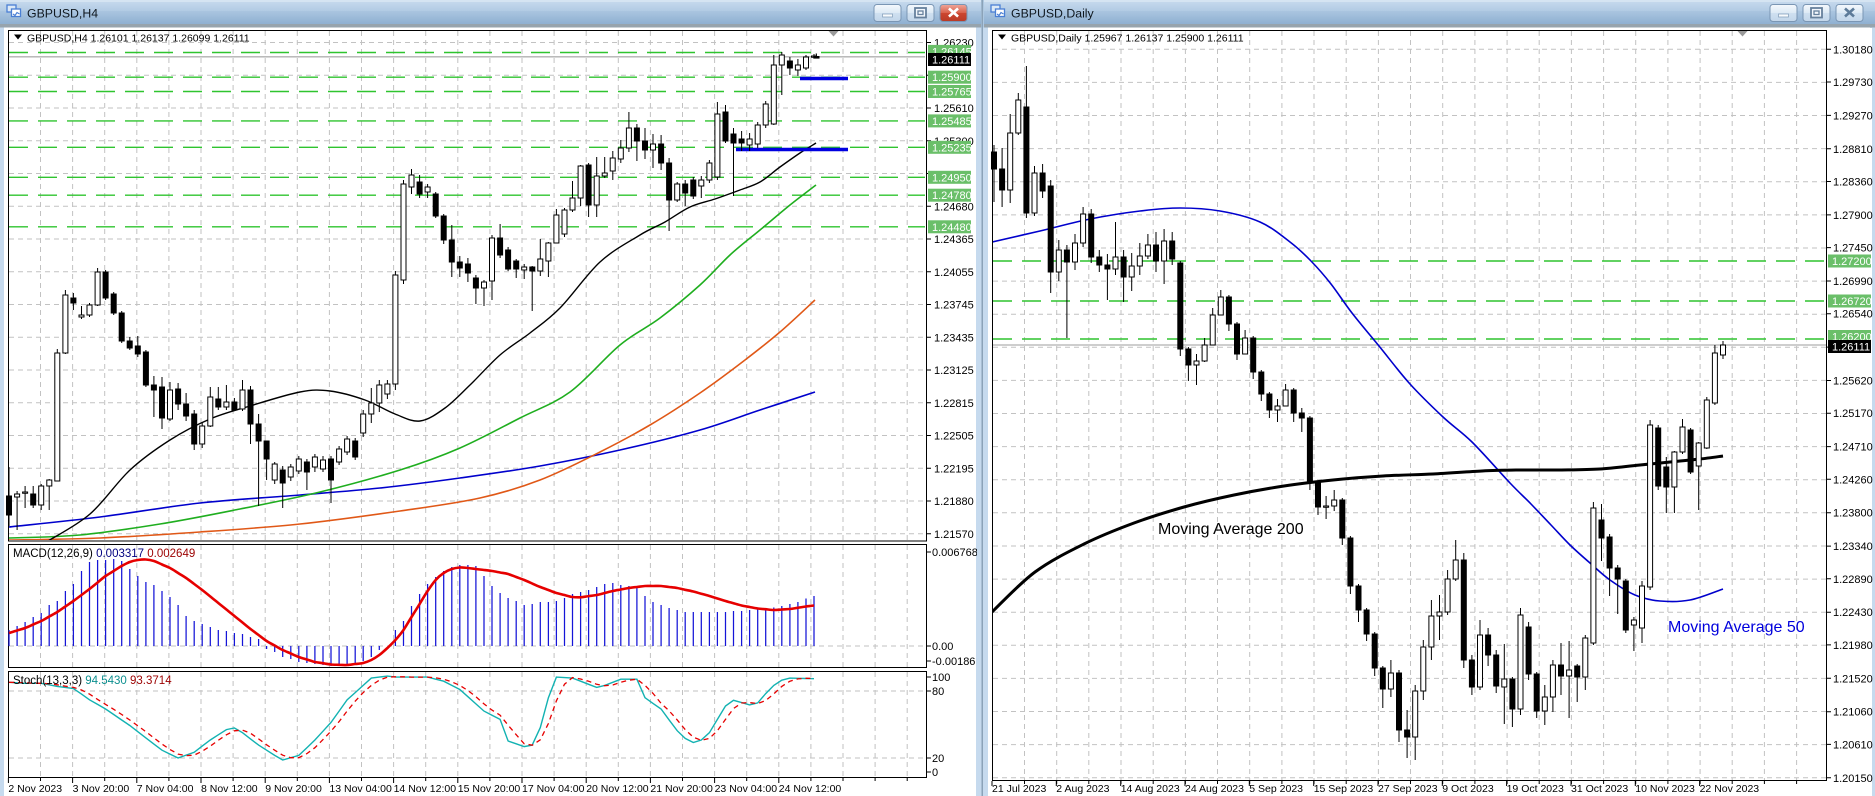  What do you see at coordinates (1853, 116) in the screenshot?
I see `svg-text: 1.29270` at bounding box center [1853, 116].